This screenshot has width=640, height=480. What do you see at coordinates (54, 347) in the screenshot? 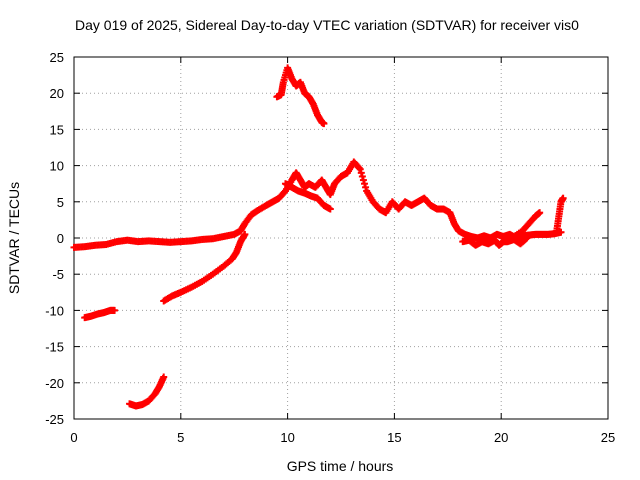
I see `y-tick-label: -15` at bounding box center [54, 347].